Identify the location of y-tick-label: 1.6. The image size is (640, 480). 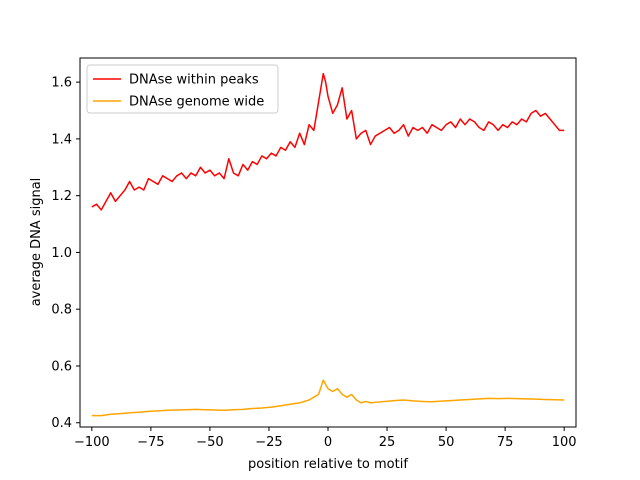
(61, 83).